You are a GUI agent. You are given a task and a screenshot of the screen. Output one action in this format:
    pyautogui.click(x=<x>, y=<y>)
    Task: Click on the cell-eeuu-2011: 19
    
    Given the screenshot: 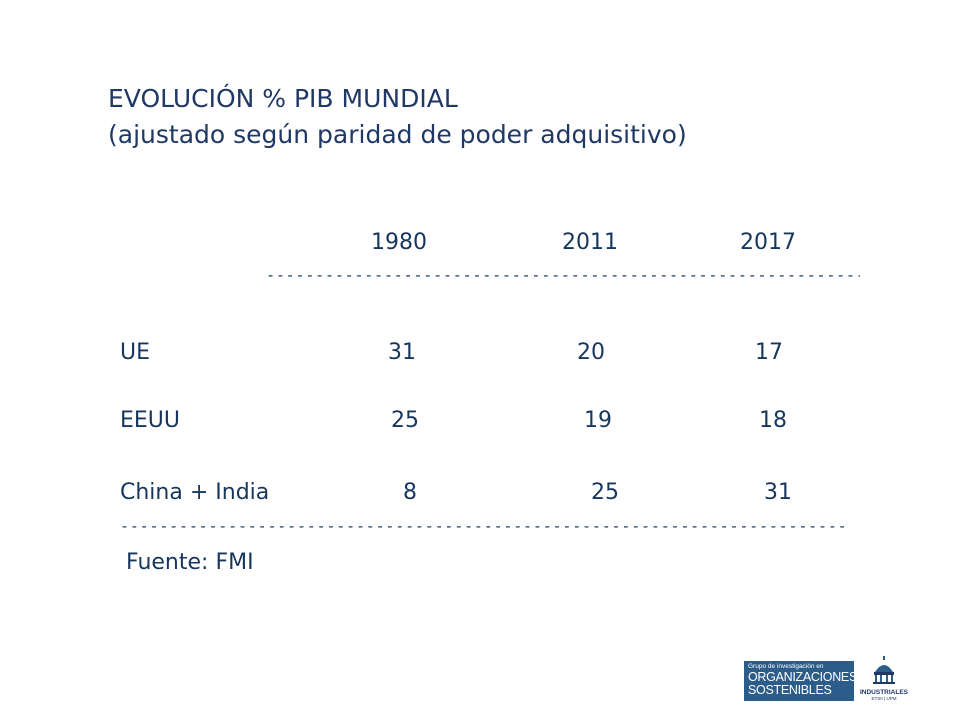 What is the action you would take?
    pyautogui.click(x=598, y=420)
    